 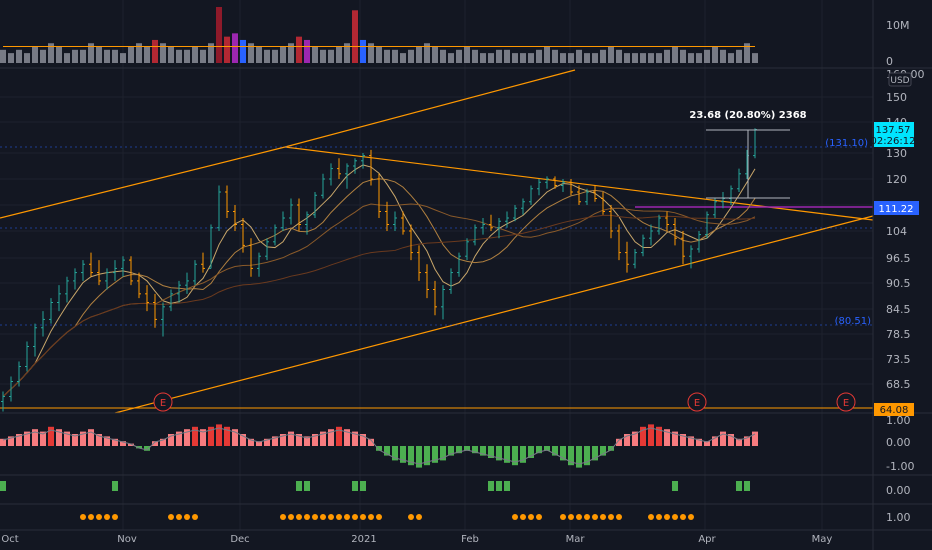 I want to click on oscillator-signal-line, so click(x=379, y=446).